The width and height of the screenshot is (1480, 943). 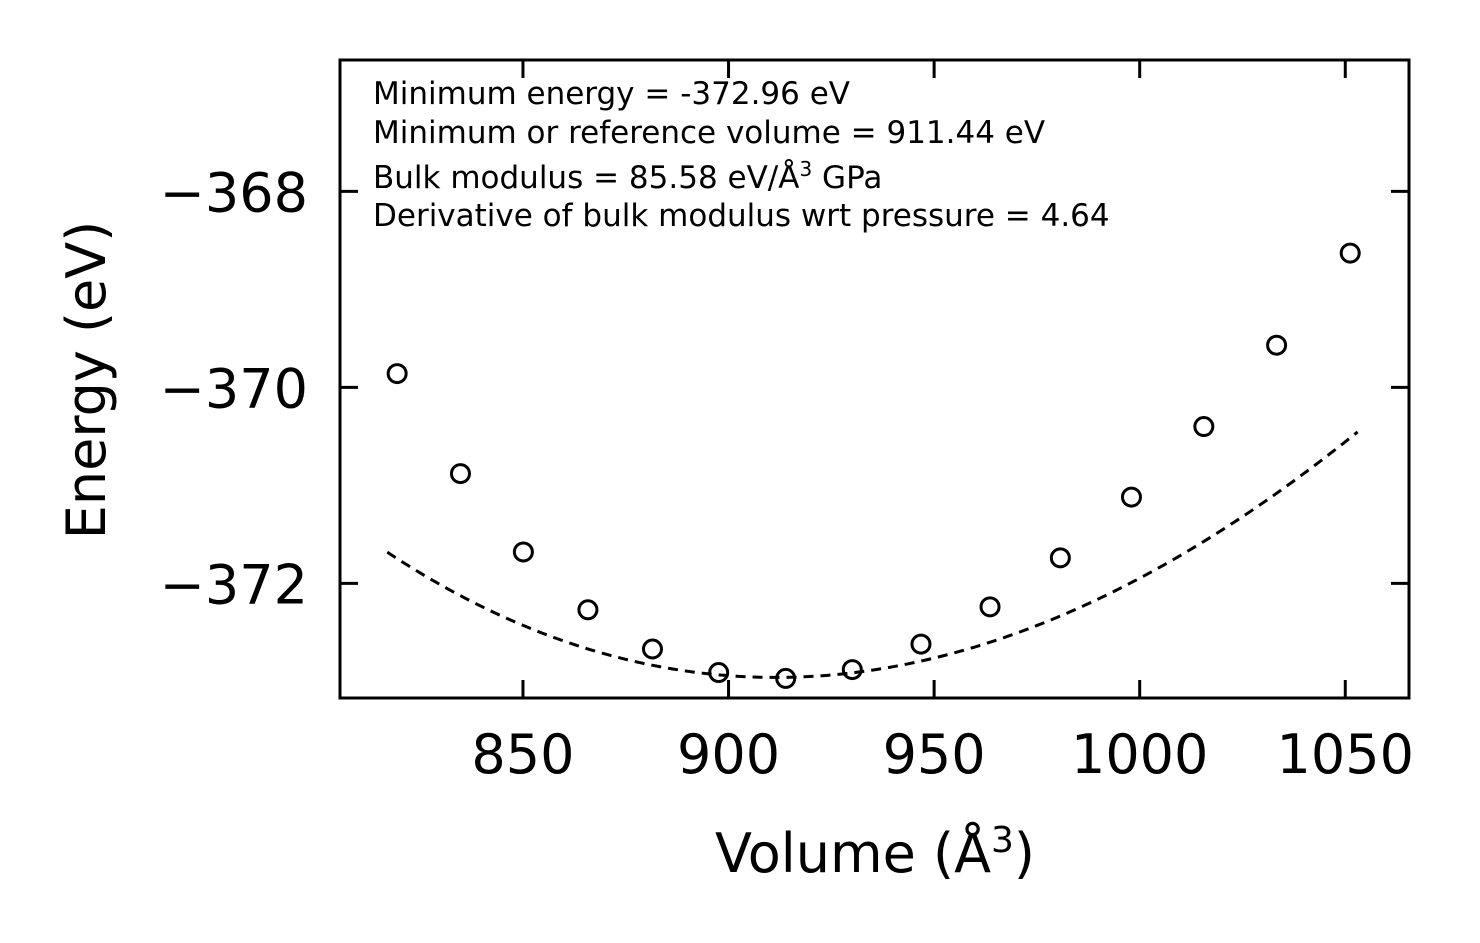 I want to click on annotation-bulk-modulus-unit: GPa, so click(x=847, y=178).